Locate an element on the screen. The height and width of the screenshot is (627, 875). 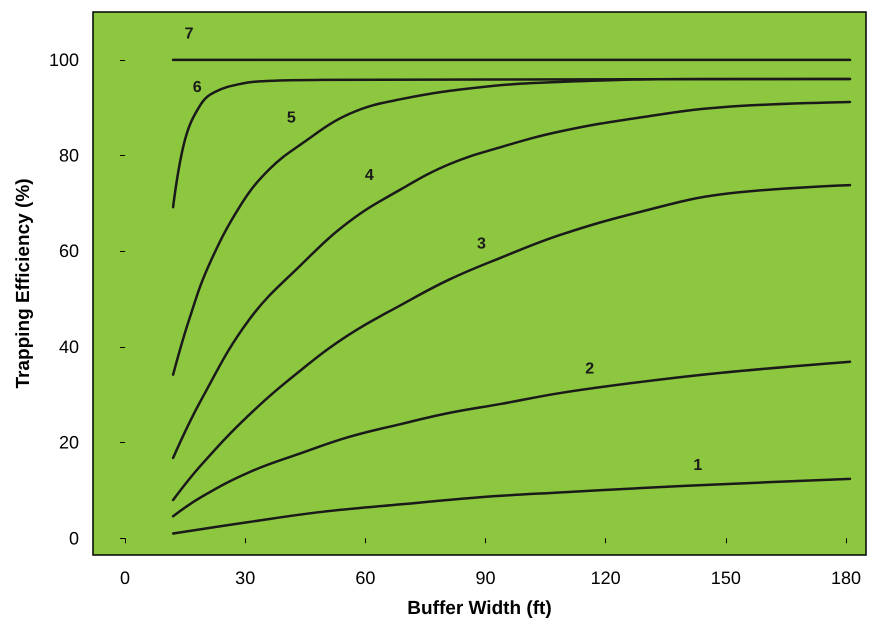
x-tick-label: 0 is located at coordinates (125, 578).